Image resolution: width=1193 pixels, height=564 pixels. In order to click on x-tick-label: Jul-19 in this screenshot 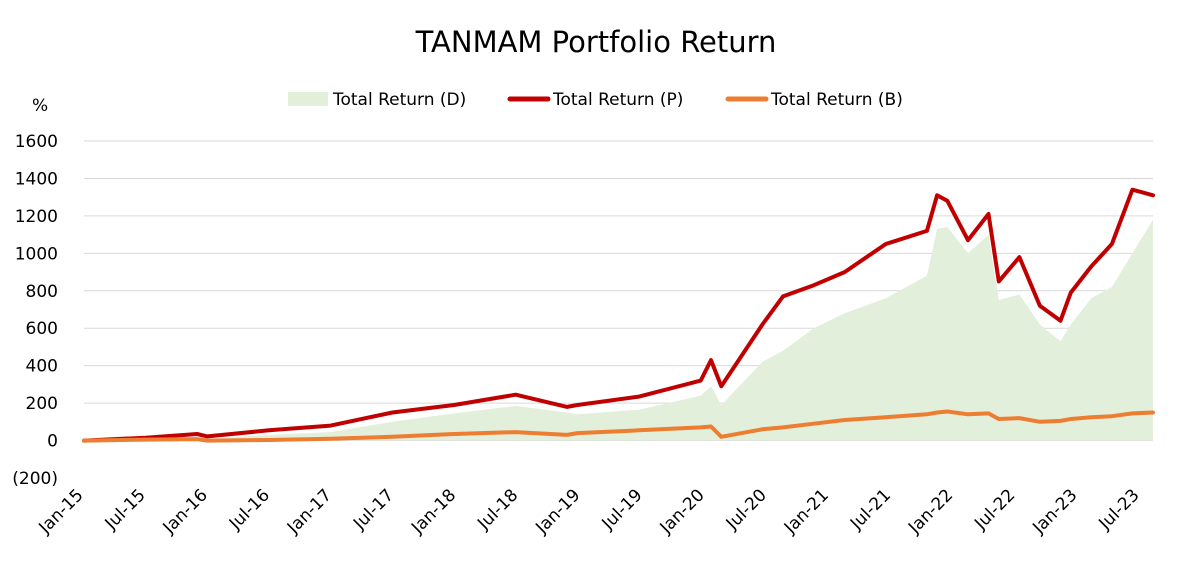, I will do `click(622, 509)`.